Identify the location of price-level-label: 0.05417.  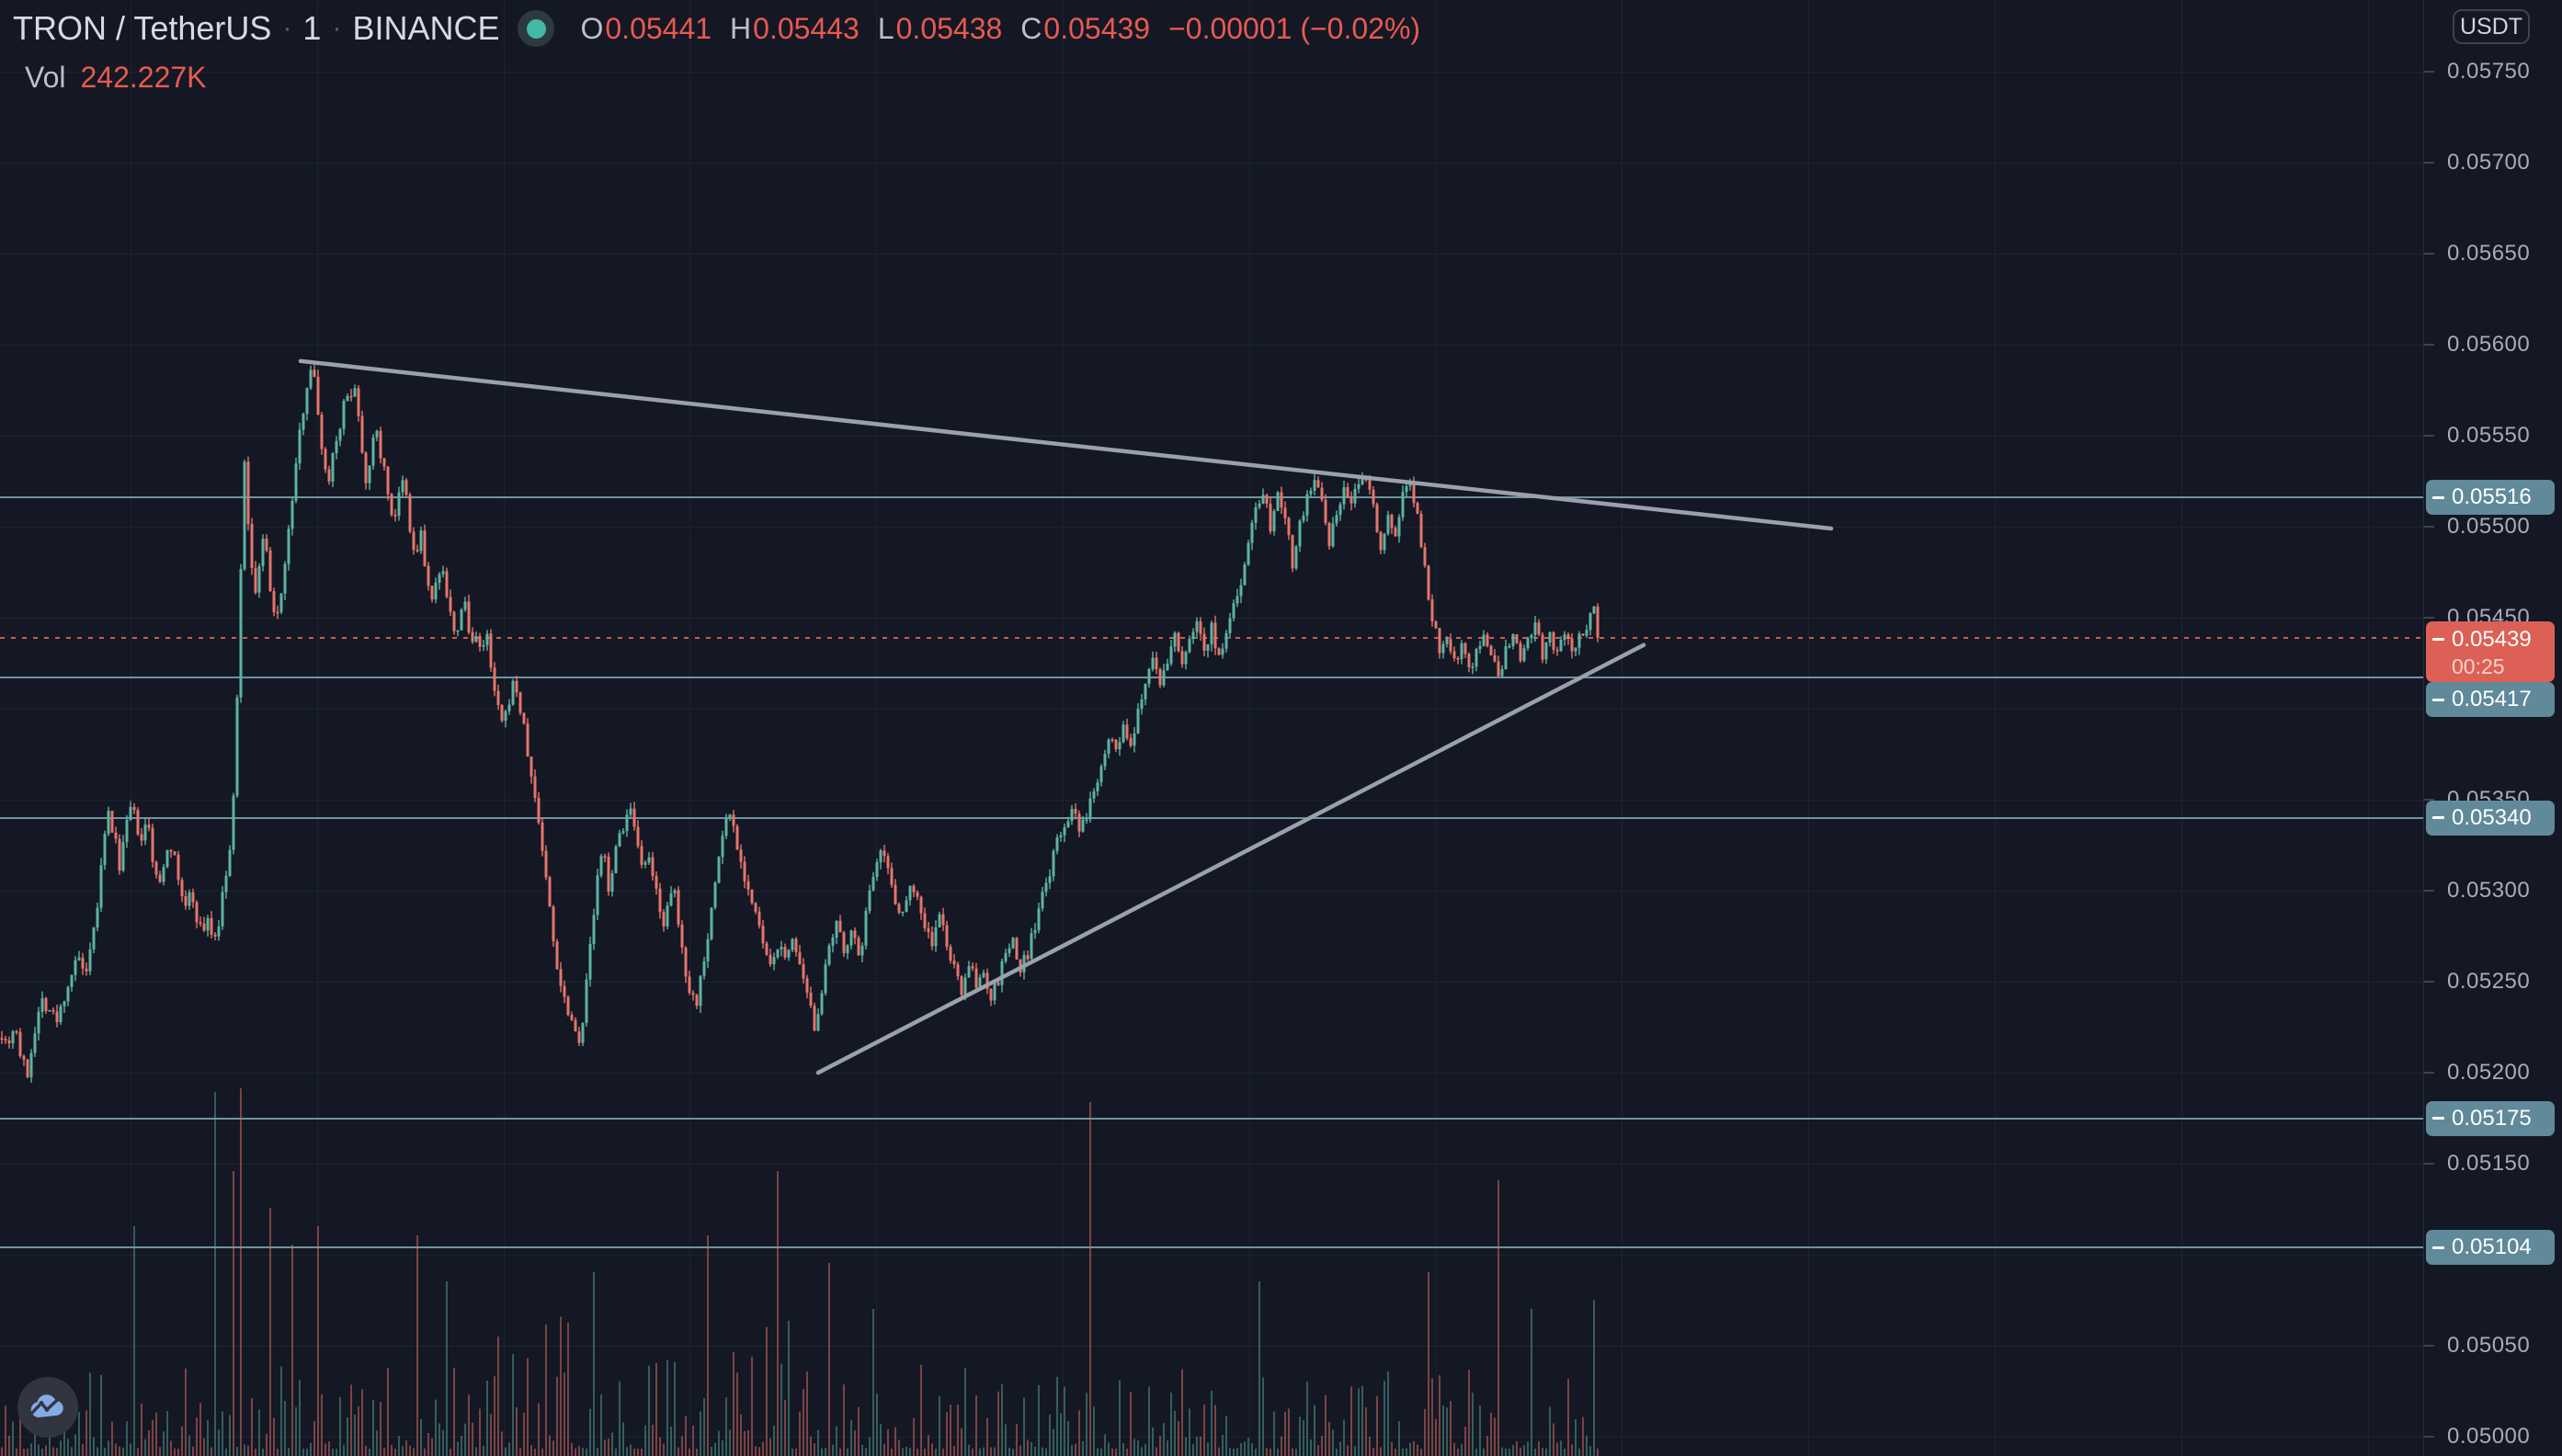
(2490, 699).